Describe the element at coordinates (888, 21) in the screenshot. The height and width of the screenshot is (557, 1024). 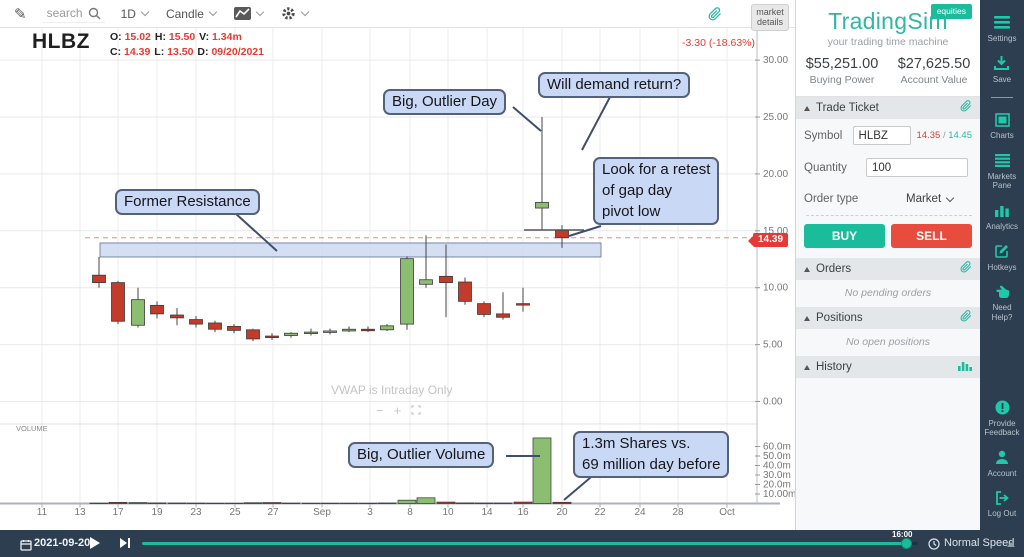
I see `brand-logo: TradingSim` at that location.